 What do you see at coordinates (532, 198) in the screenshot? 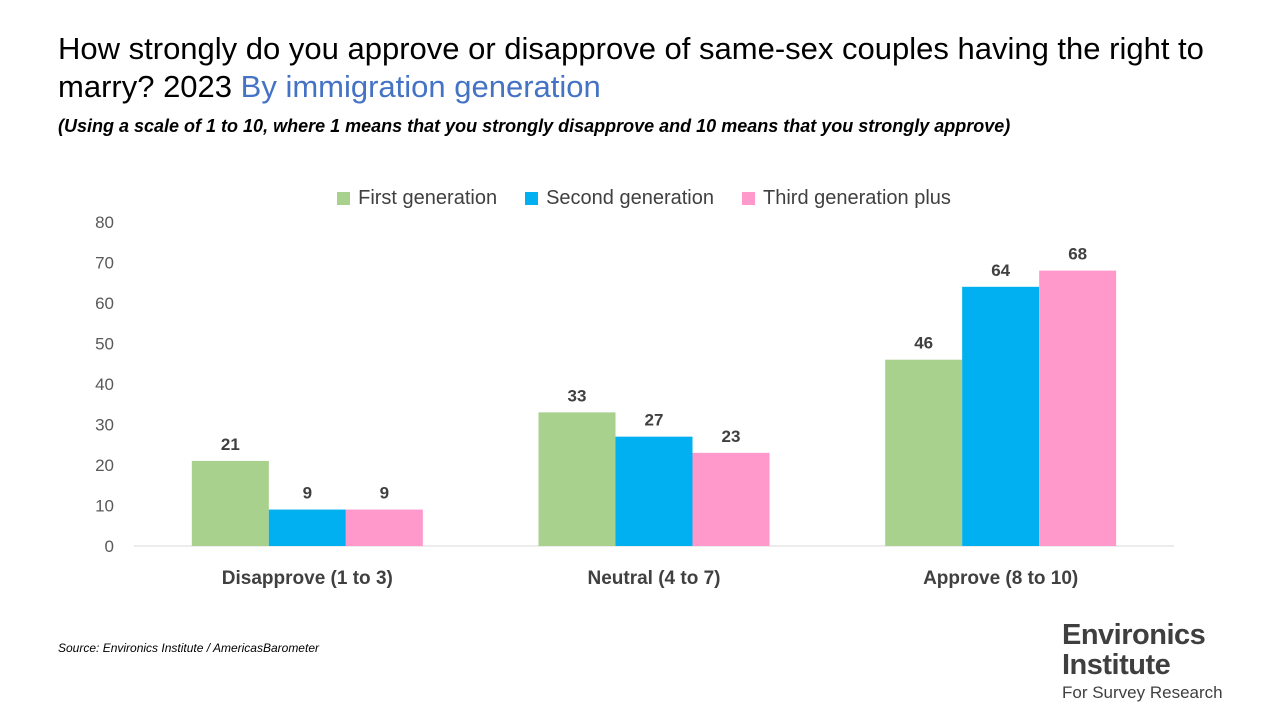
I see `legend-swatch-second` at bounding box center [532, 198].